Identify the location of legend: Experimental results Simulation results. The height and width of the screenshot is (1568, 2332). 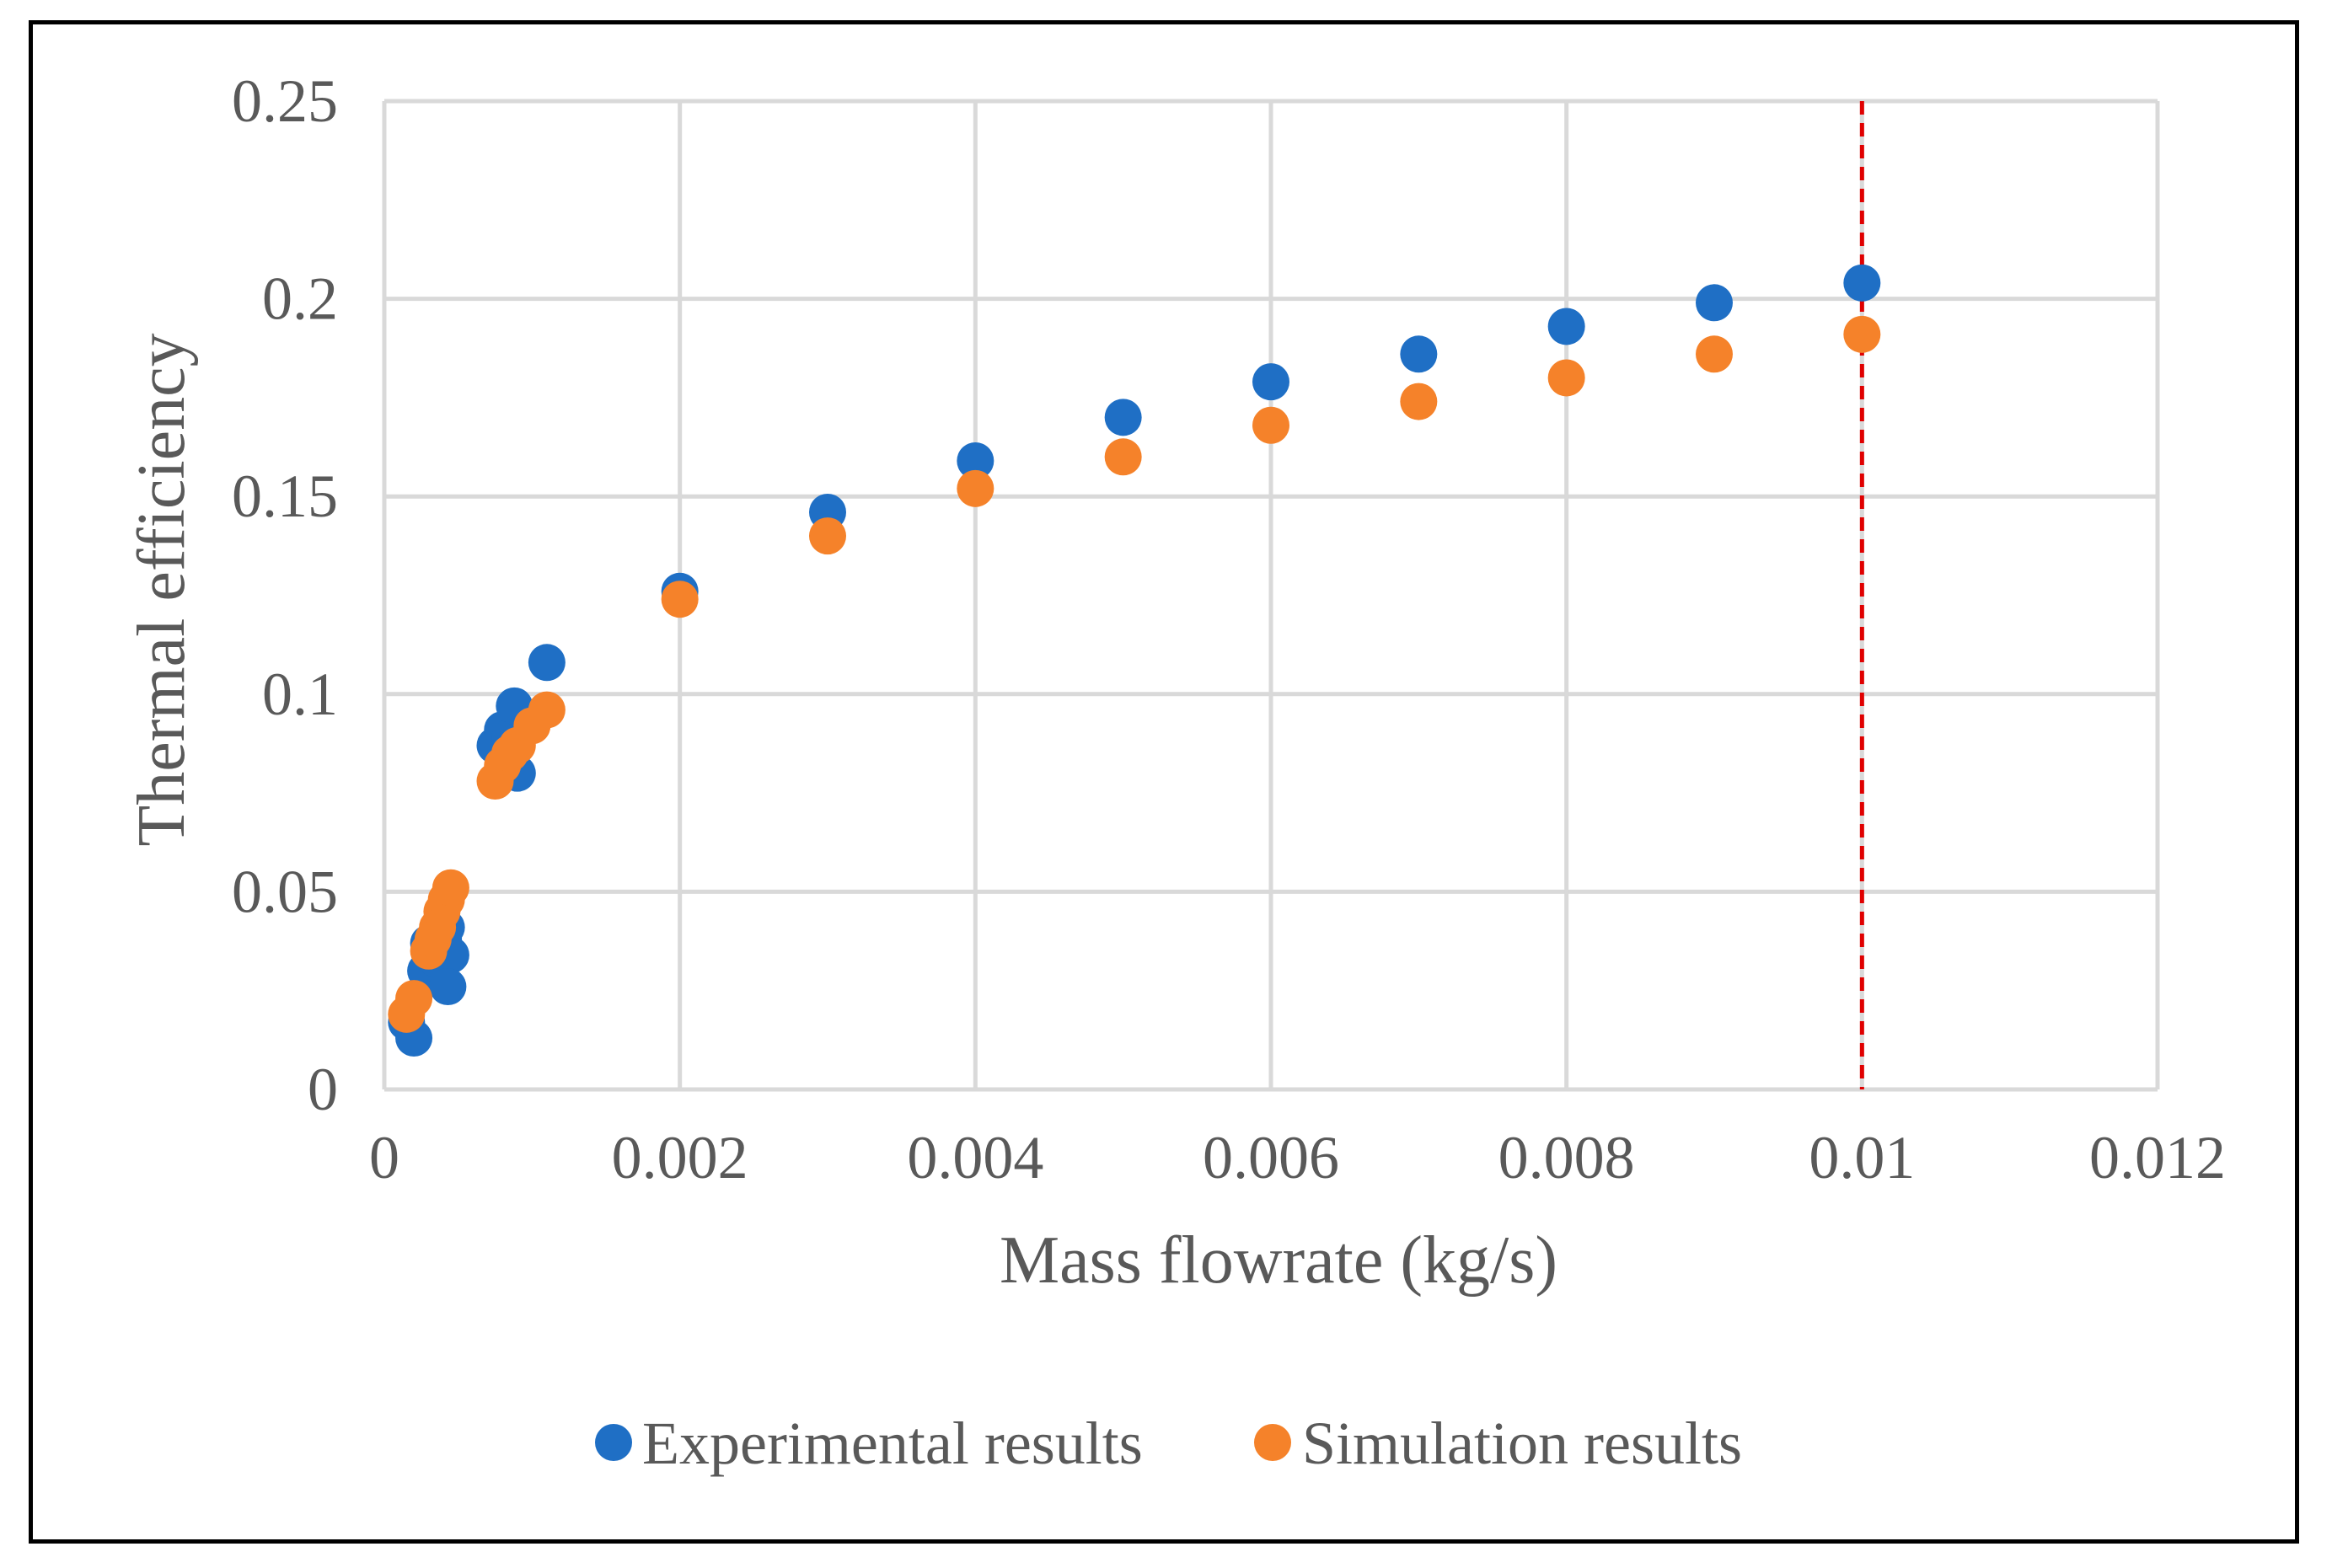
(1168, 1443).